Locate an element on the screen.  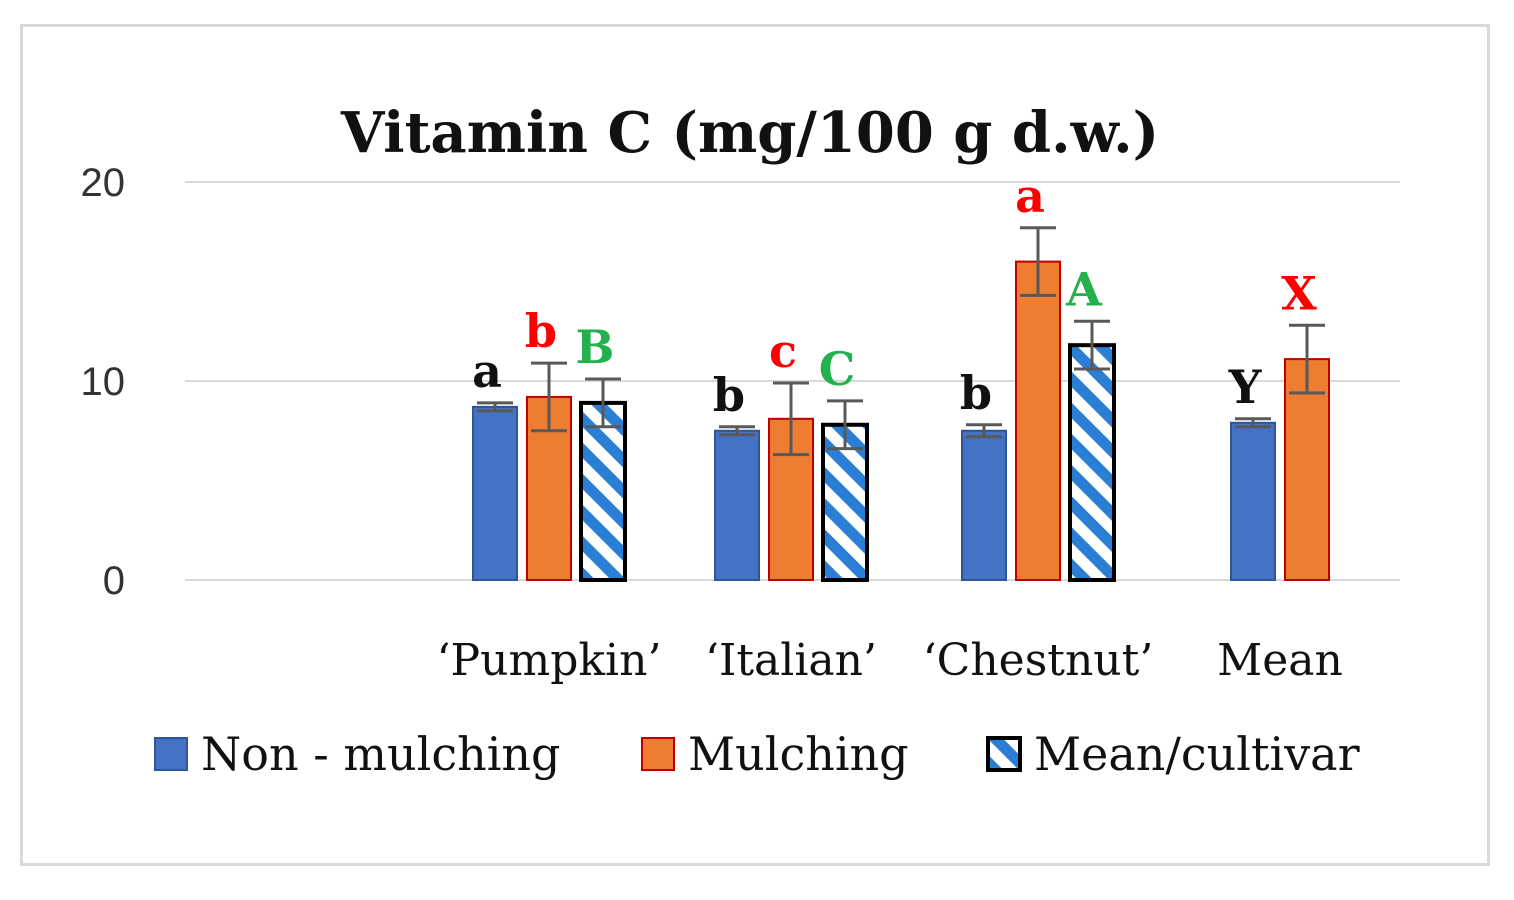
category-label: ‘Italian’ is located at coordinates (791, 660).